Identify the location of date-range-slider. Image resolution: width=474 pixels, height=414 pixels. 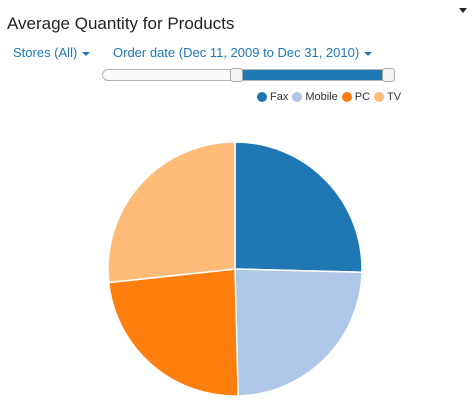
(249, 75).